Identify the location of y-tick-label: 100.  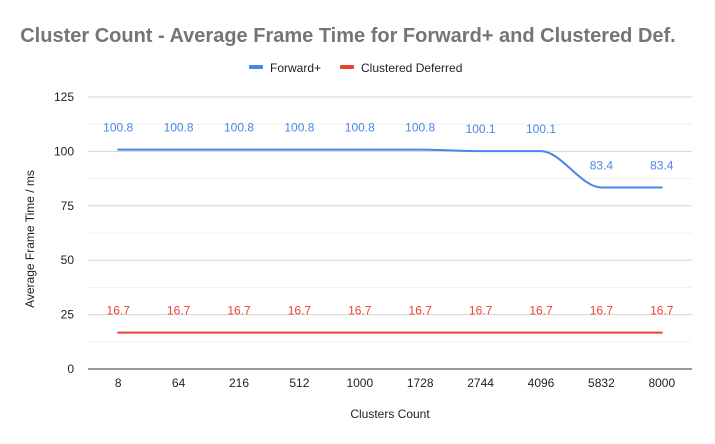
(64, 151).